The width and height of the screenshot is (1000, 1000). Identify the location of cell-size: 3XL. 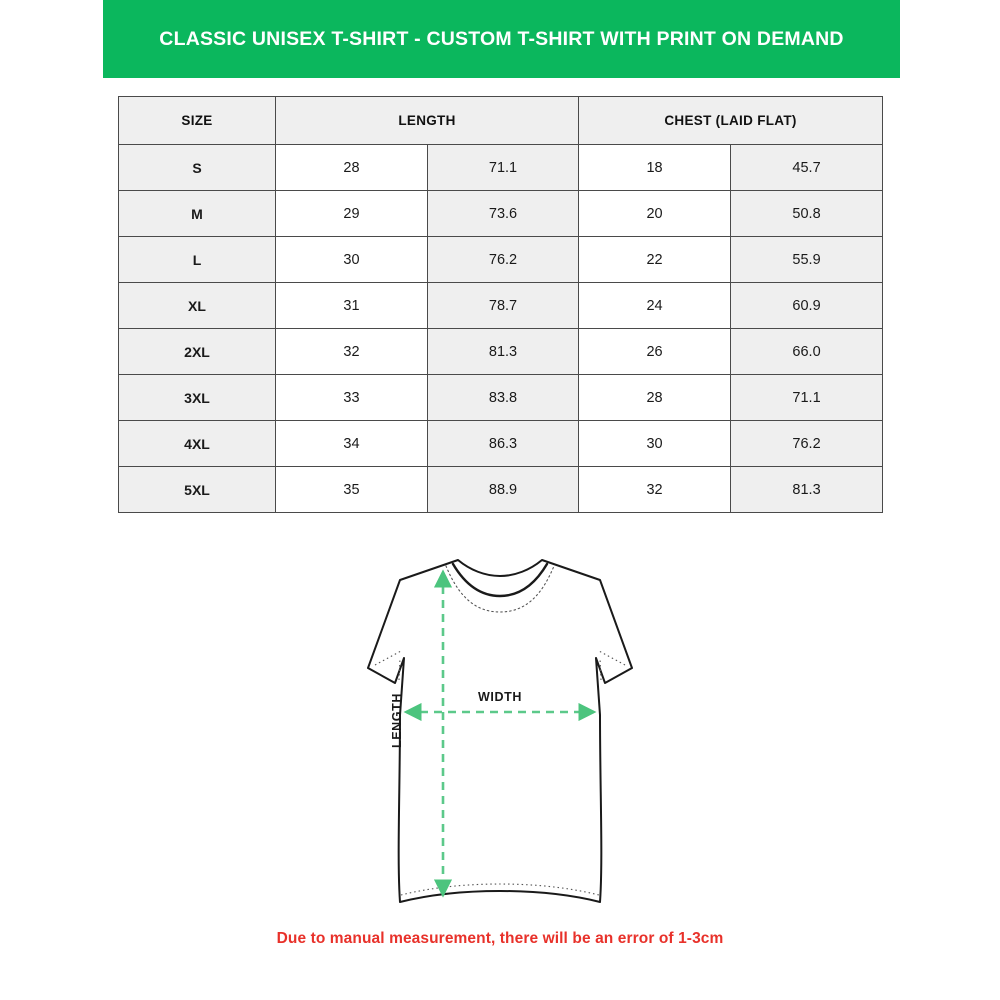
(197, 397).